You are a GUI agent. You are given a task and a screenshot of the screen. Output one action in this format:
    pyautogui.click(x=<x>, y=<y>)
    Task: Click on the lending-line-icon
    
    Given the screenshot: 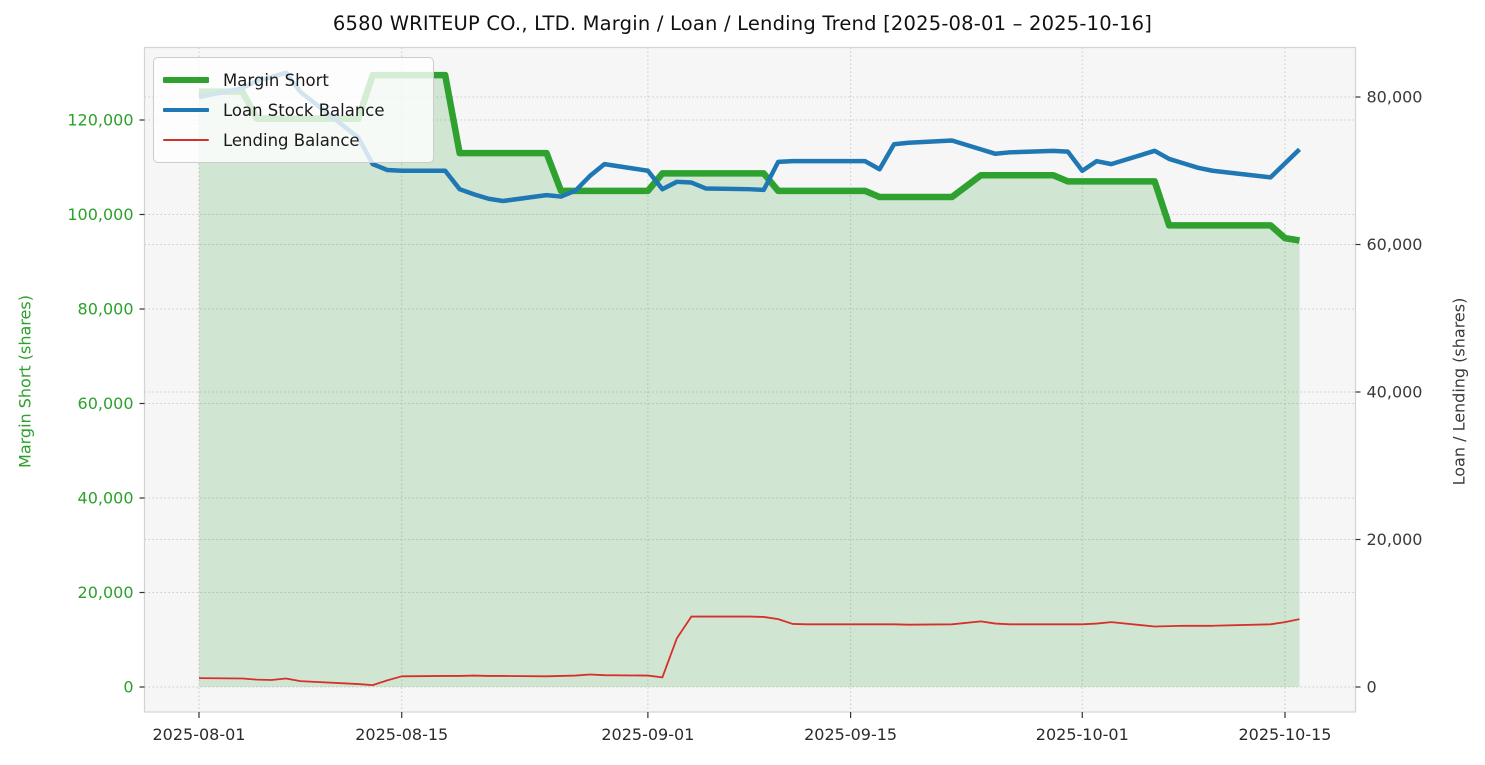 What is the action you would take?
    pyautogui.click(x=186, y=140)
    